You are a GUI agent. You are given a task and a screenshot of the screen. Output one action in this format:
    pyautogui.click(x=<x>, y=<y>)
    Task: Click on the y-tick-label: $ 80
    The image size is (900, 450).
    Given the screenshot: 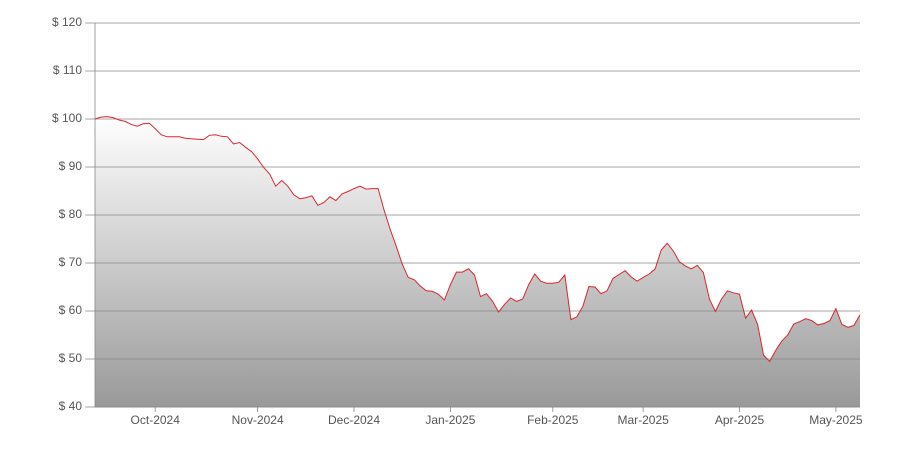 What is the action you would take?
    pyautogui.click(x=71, y=214)
    